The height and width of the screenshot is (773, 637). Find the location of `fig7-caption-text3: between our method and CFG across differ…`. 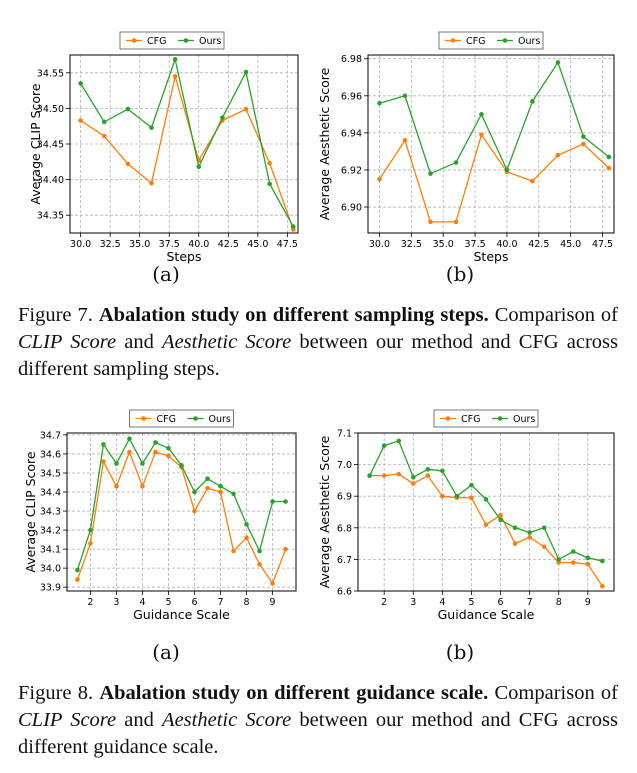

fig7-caption-text3: between our method and CFG across differ… is located at coordinates (318, 355).